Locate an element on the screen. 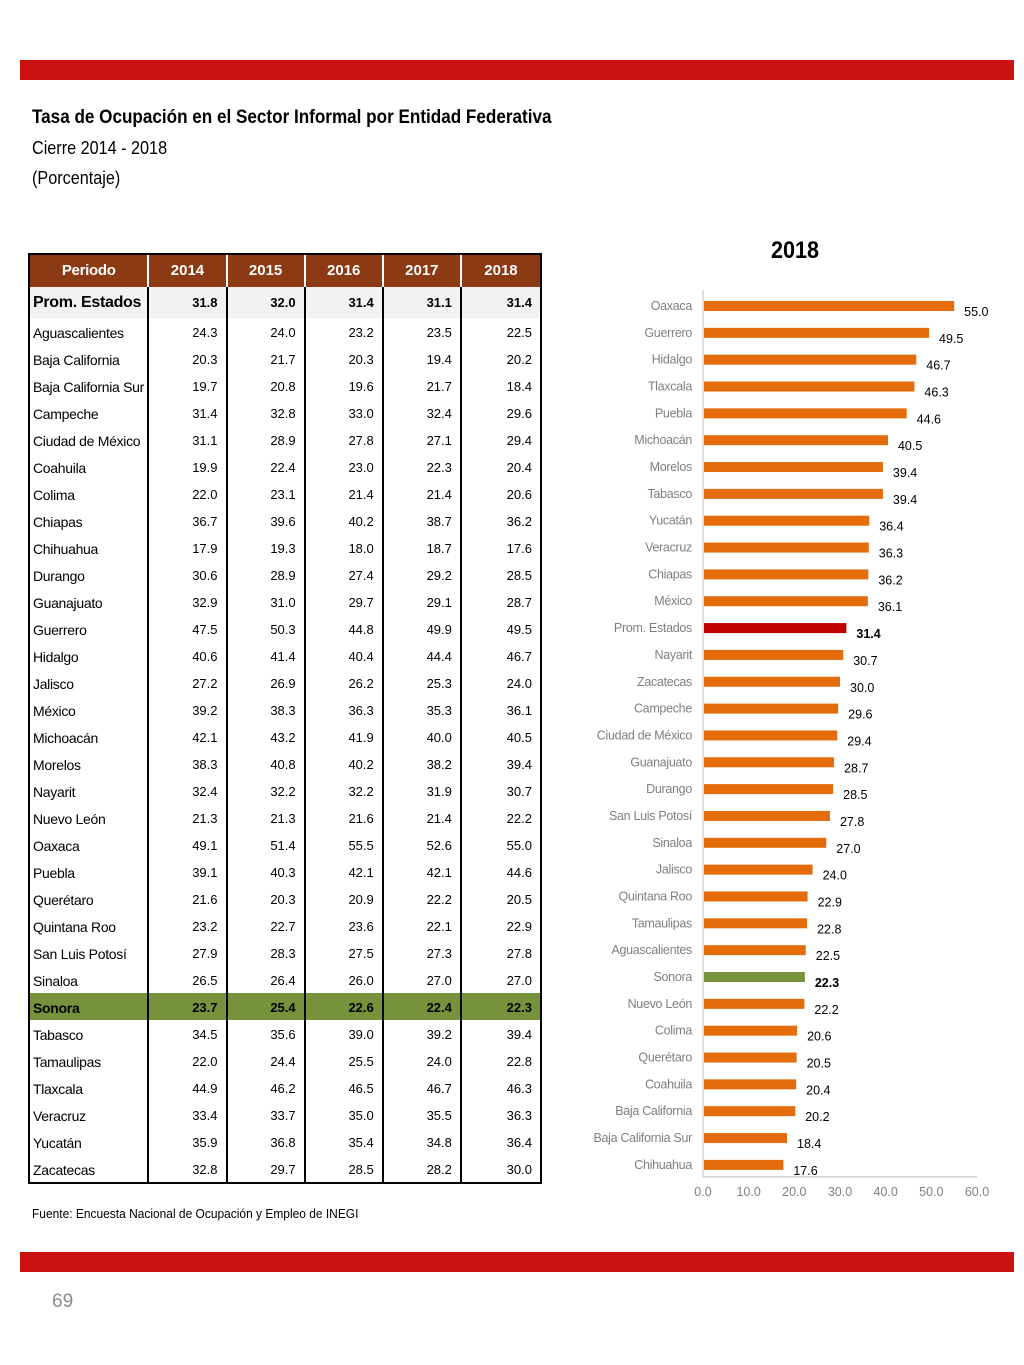  table-cell: 28.9 is located at coordinates (267, 574).